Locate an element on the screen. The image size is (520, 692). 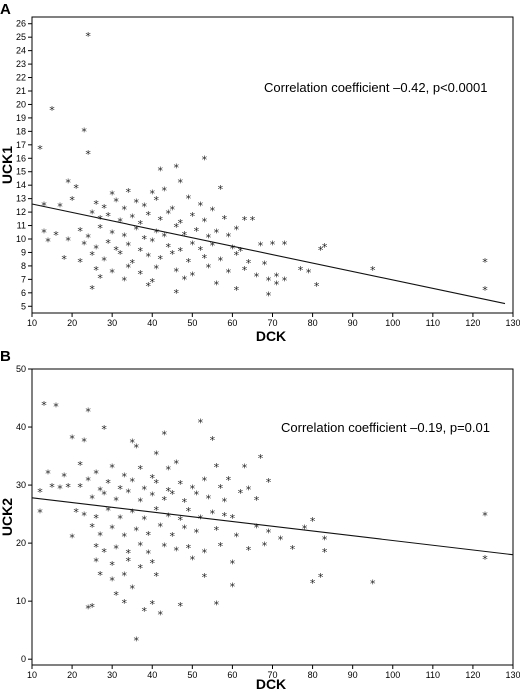
y-tick-label: 14 is located at coordinates (21, 185).